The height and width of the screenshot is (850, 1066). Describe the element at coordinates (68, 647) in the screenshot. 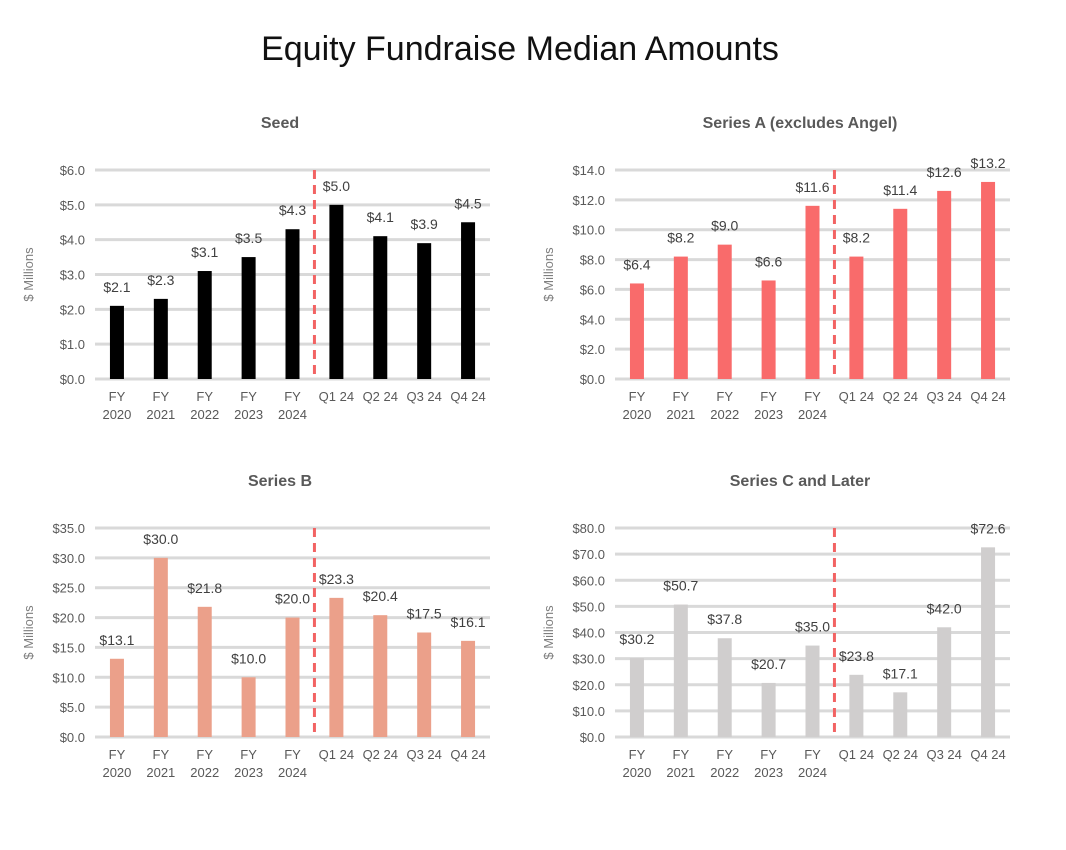

I see `y-tick-label: $15.0` at that location.